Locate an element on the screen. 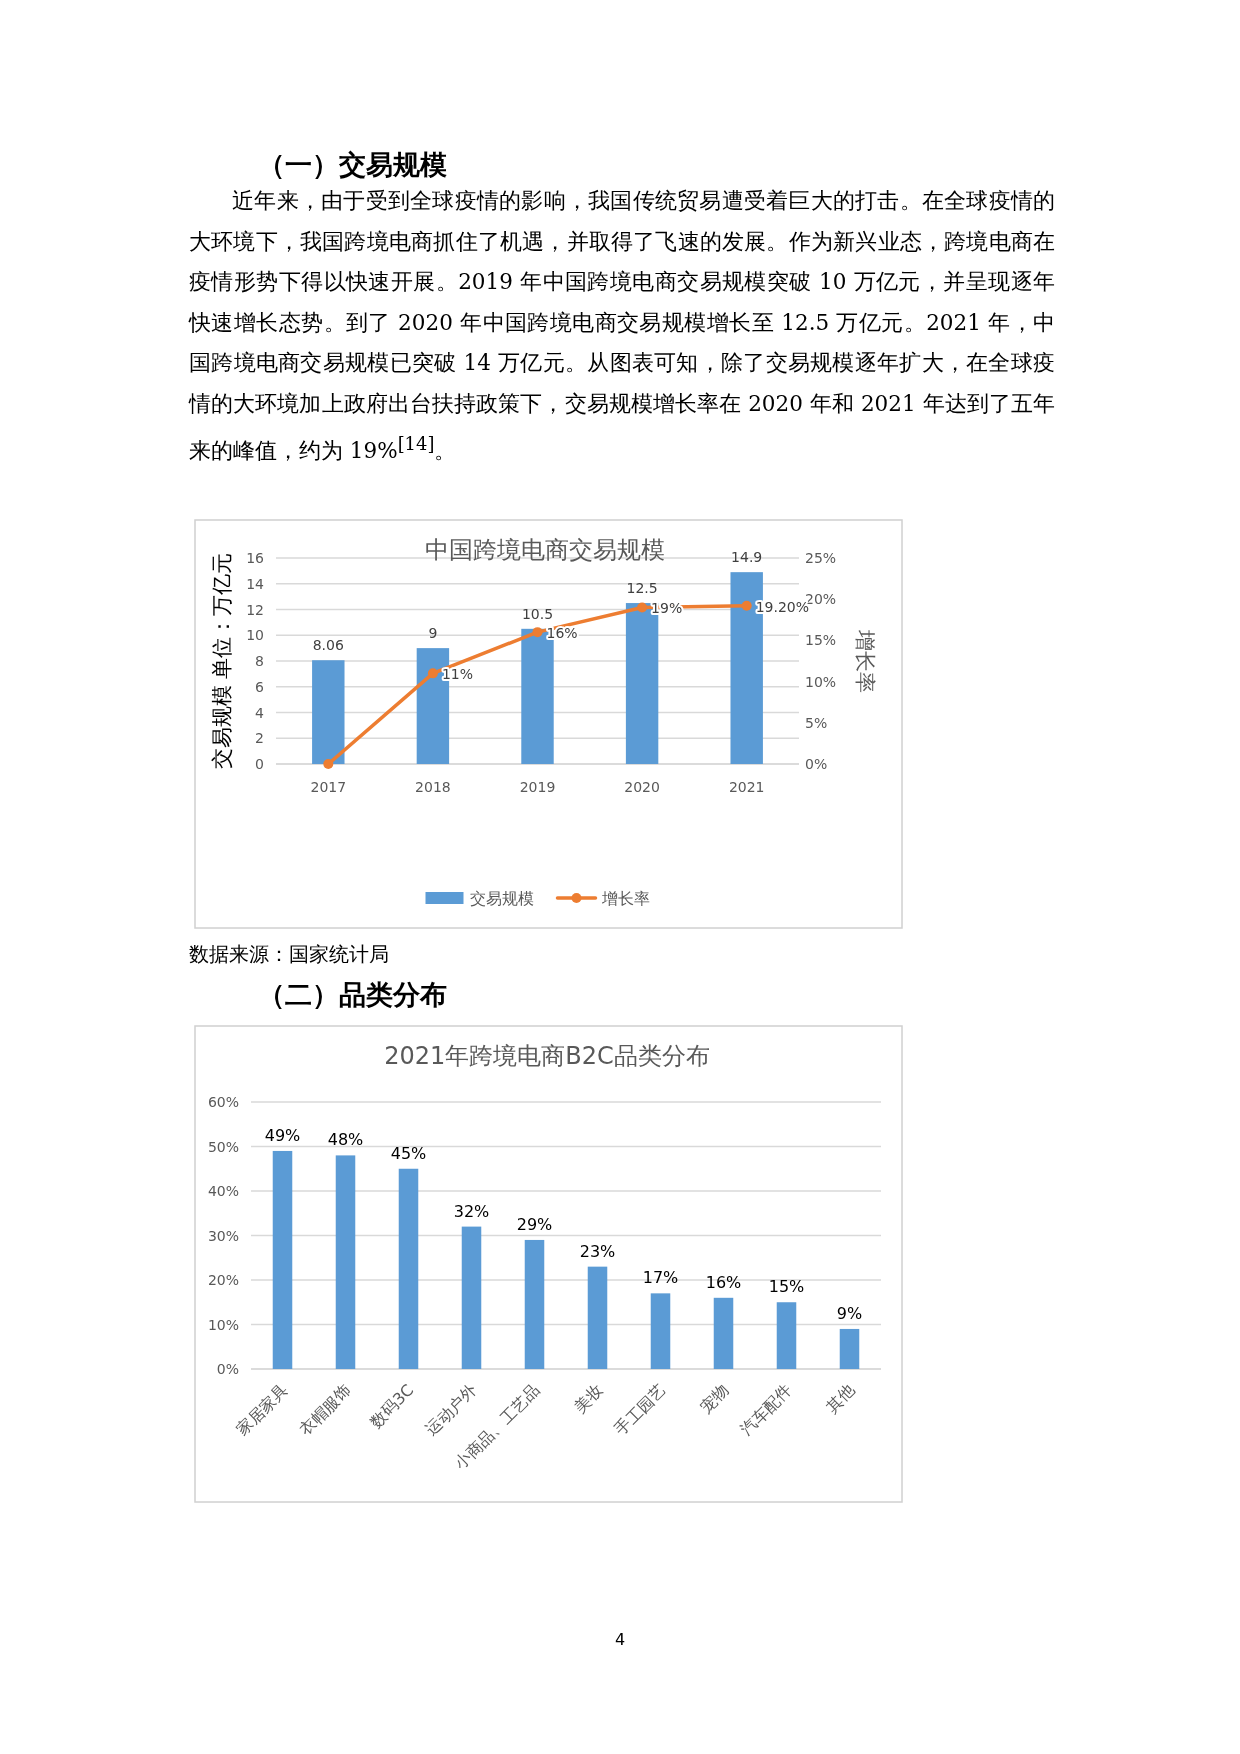 This screenshot has height=1754, width=1240. data-label: 19% is located at coordinates (667, 608).